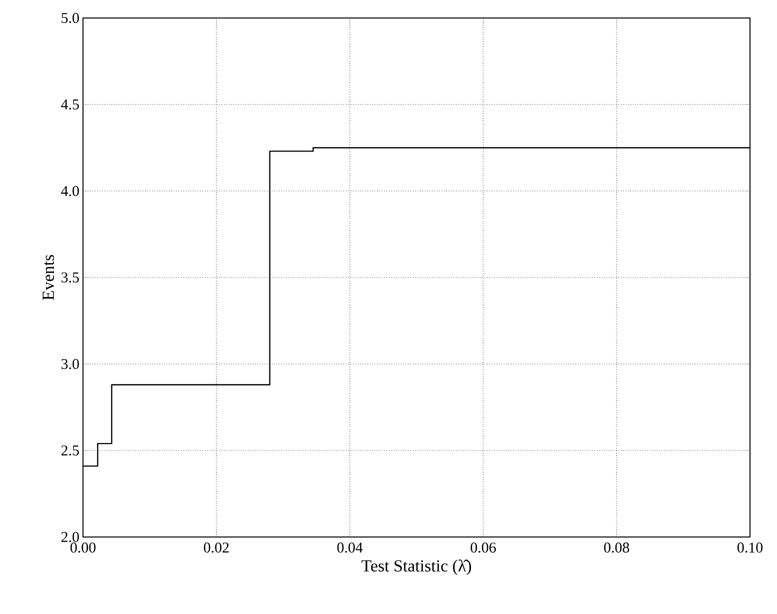  What do you see at coordinates (48, 277) in the screenshot?
I see `y-axis-title: Events` at bounding box center [48, 277].